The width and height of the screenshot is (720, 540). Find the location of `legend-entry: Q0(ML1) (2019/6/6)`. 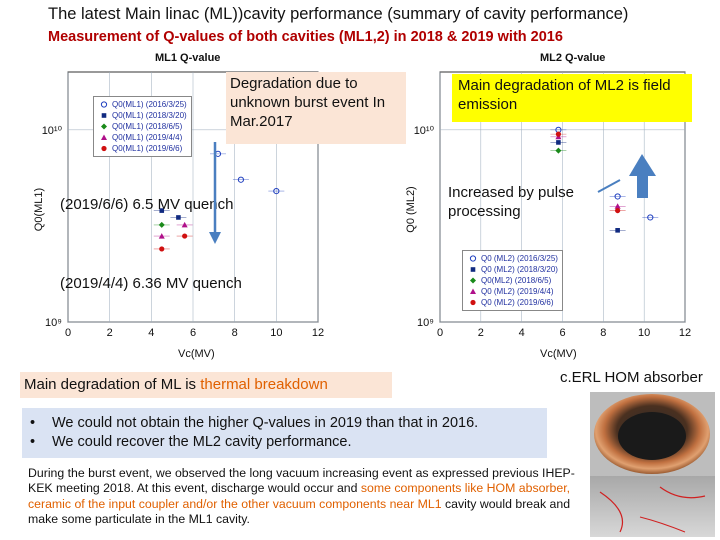

legend-entry: Q0(ML1) (2019/6/6) is located at coordinates (142, 148).